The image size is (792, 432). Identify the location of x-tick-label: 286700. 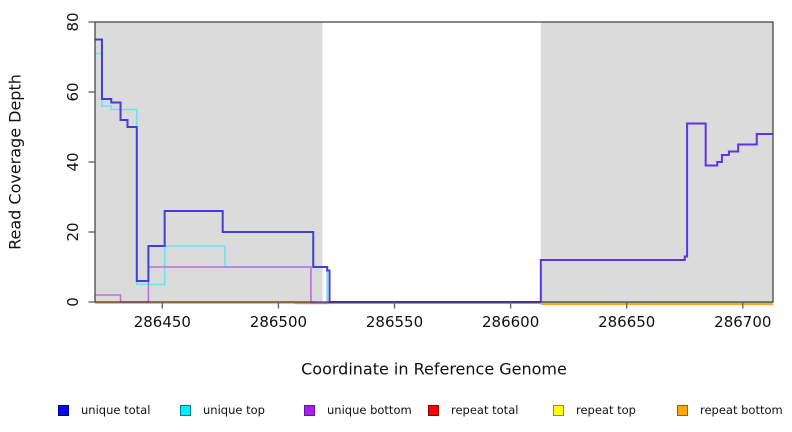
(743, 322).